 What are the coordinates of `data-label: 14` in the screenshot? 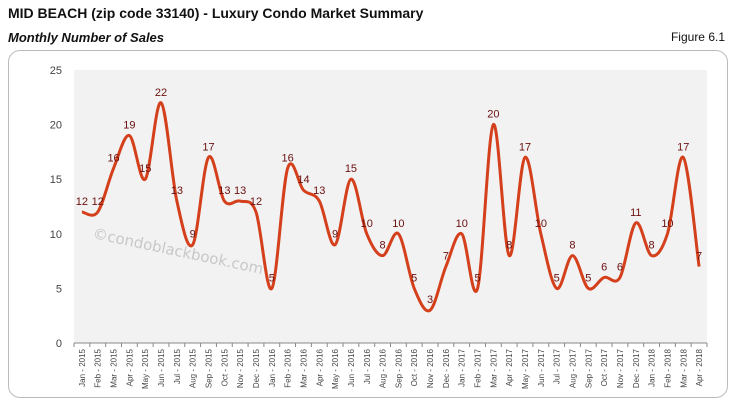 It's located at (303, 180).